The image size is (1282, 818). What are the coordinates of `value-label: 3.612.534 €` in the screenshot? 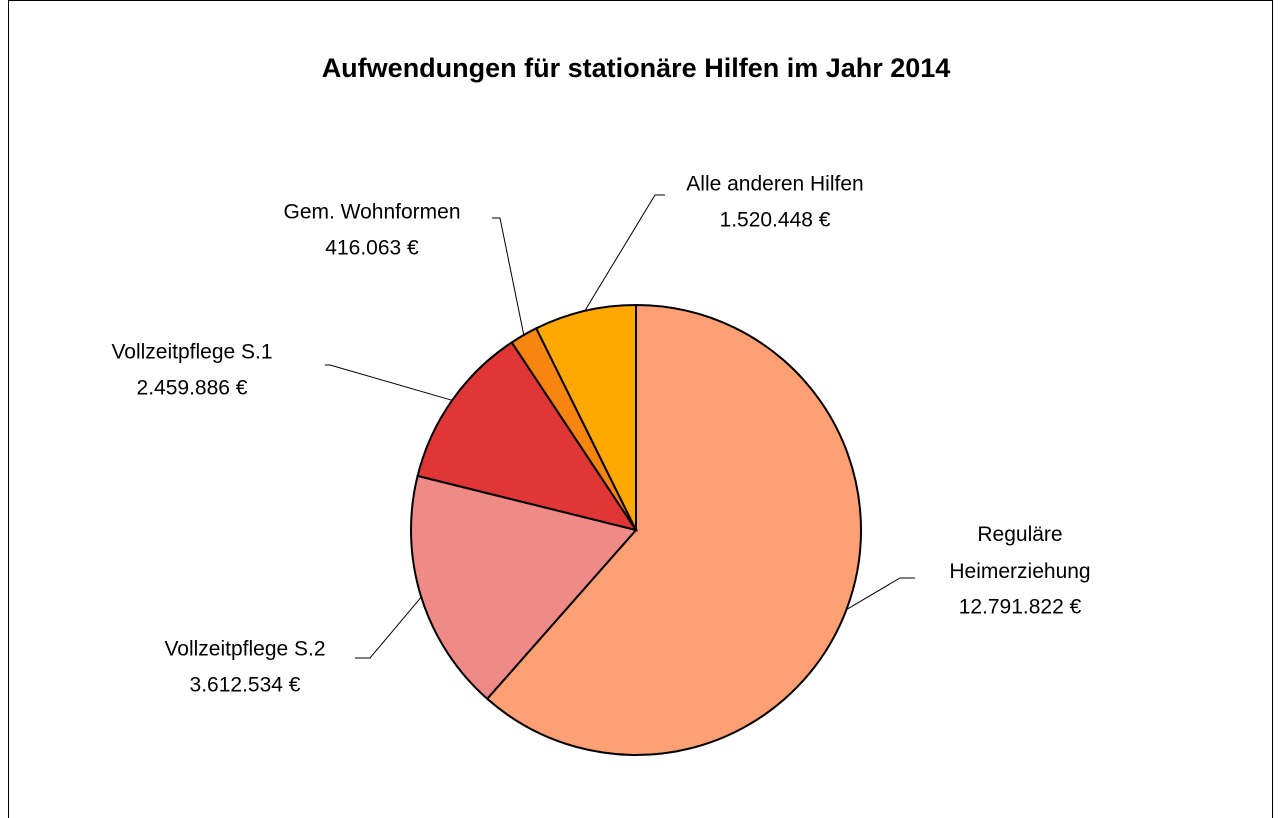 It's located at (245, 685).